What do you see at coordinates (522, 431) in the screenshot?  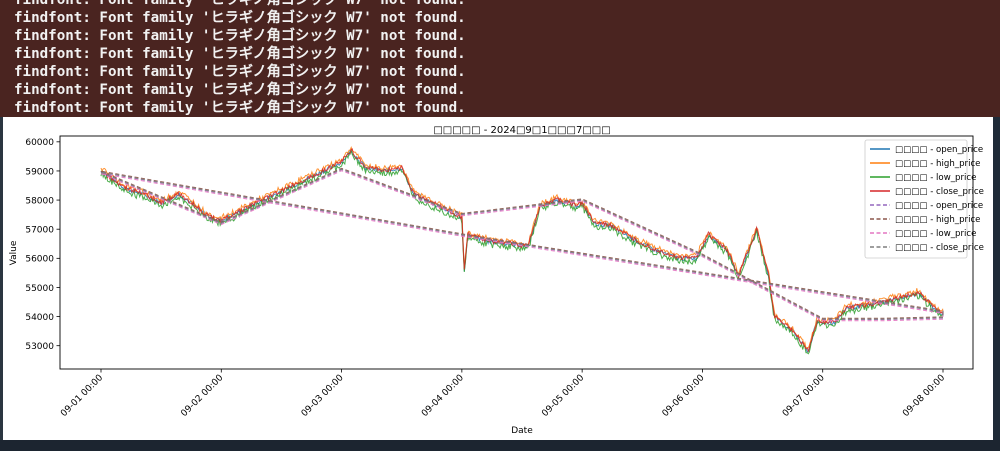 I see `x-axis-label: Date` at bounding box center [522, 431].